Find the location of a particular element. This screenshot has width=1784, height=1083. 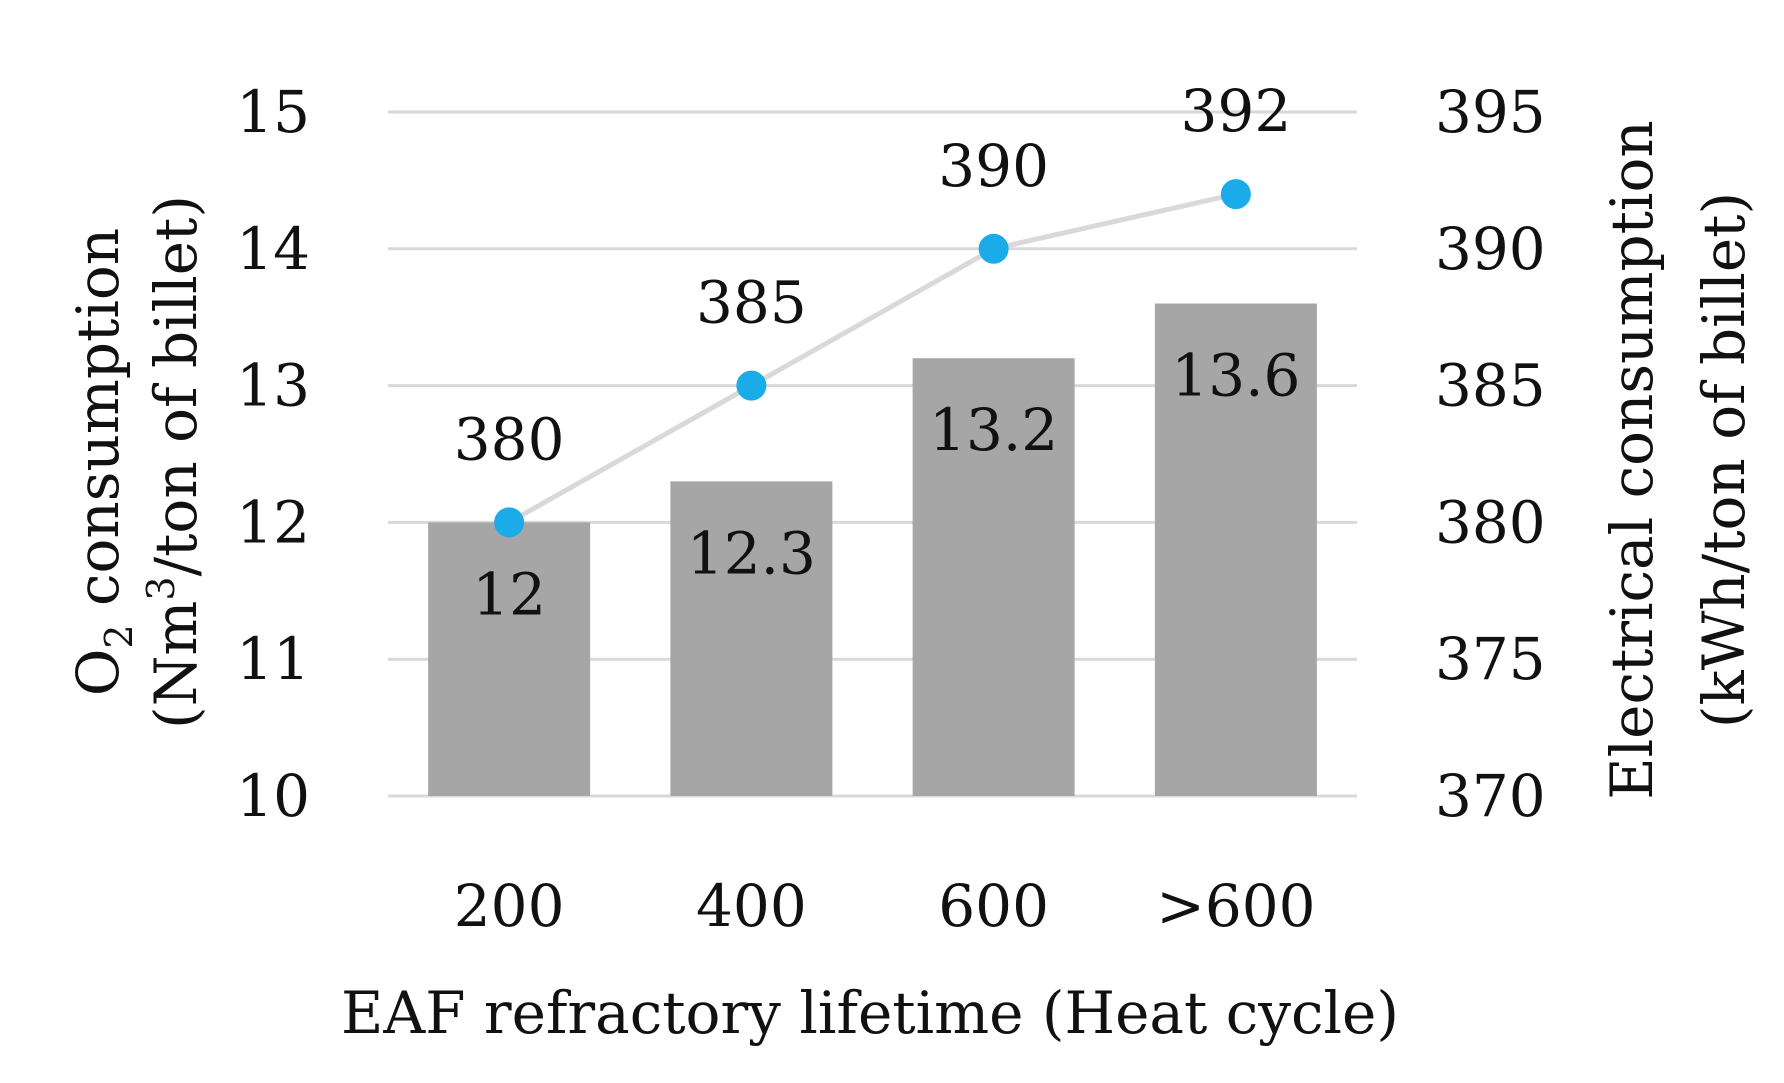

line-data-label: 392 is located at coordinates (1236, 111).